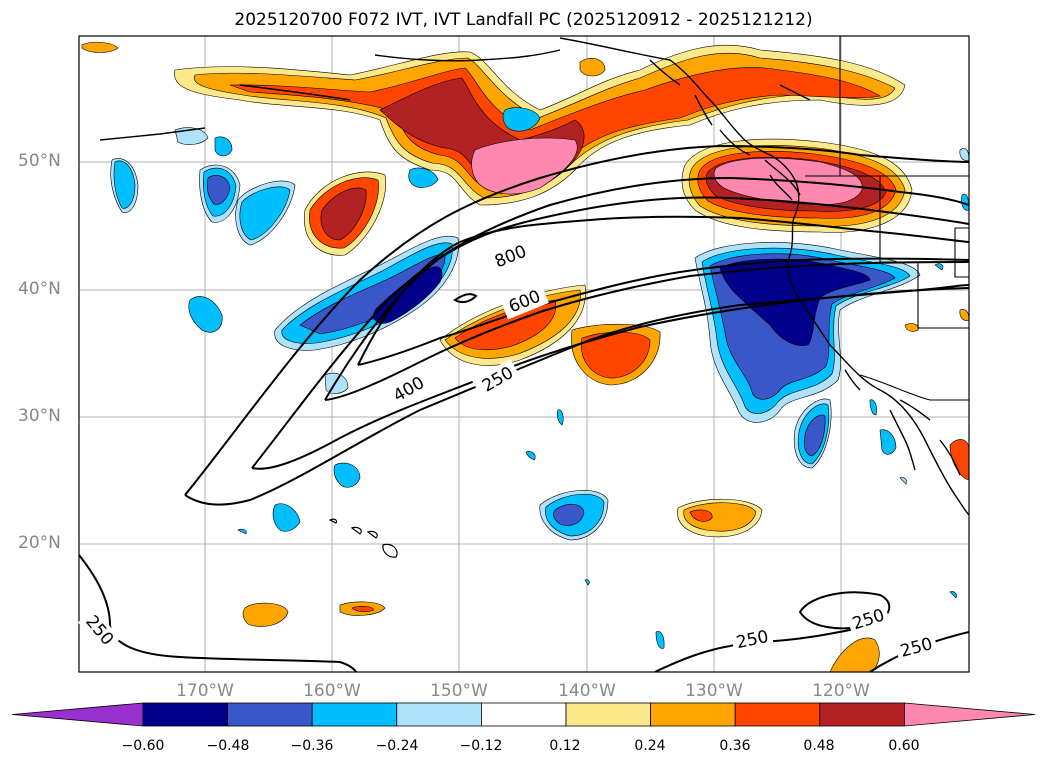 This screenshot has width=1047, height=765. What do you see at coordinates (735, 746) in the screenshot?
I see `colorbar-tick-036: 0.36` at bounding box center [735, 746].